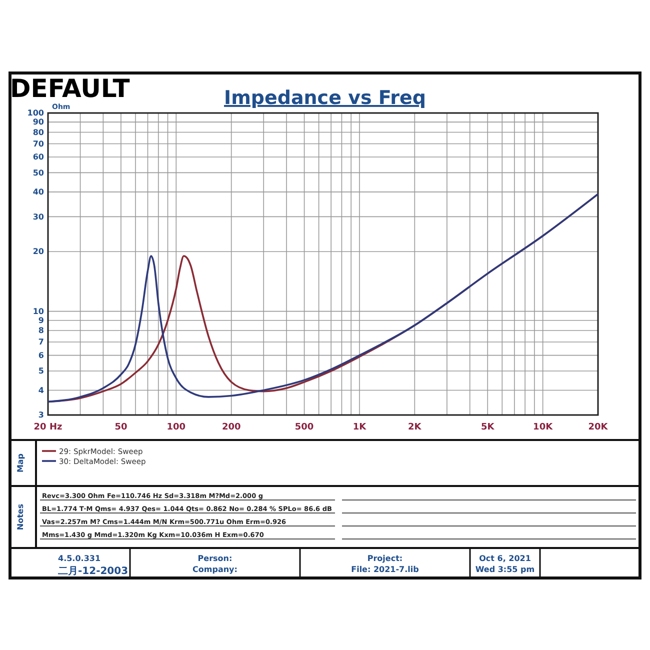 The image size is (650, 650). Describe the element at coordinates (38, 143) in the screenshot. I see `y-tick-label: 70` at that location.